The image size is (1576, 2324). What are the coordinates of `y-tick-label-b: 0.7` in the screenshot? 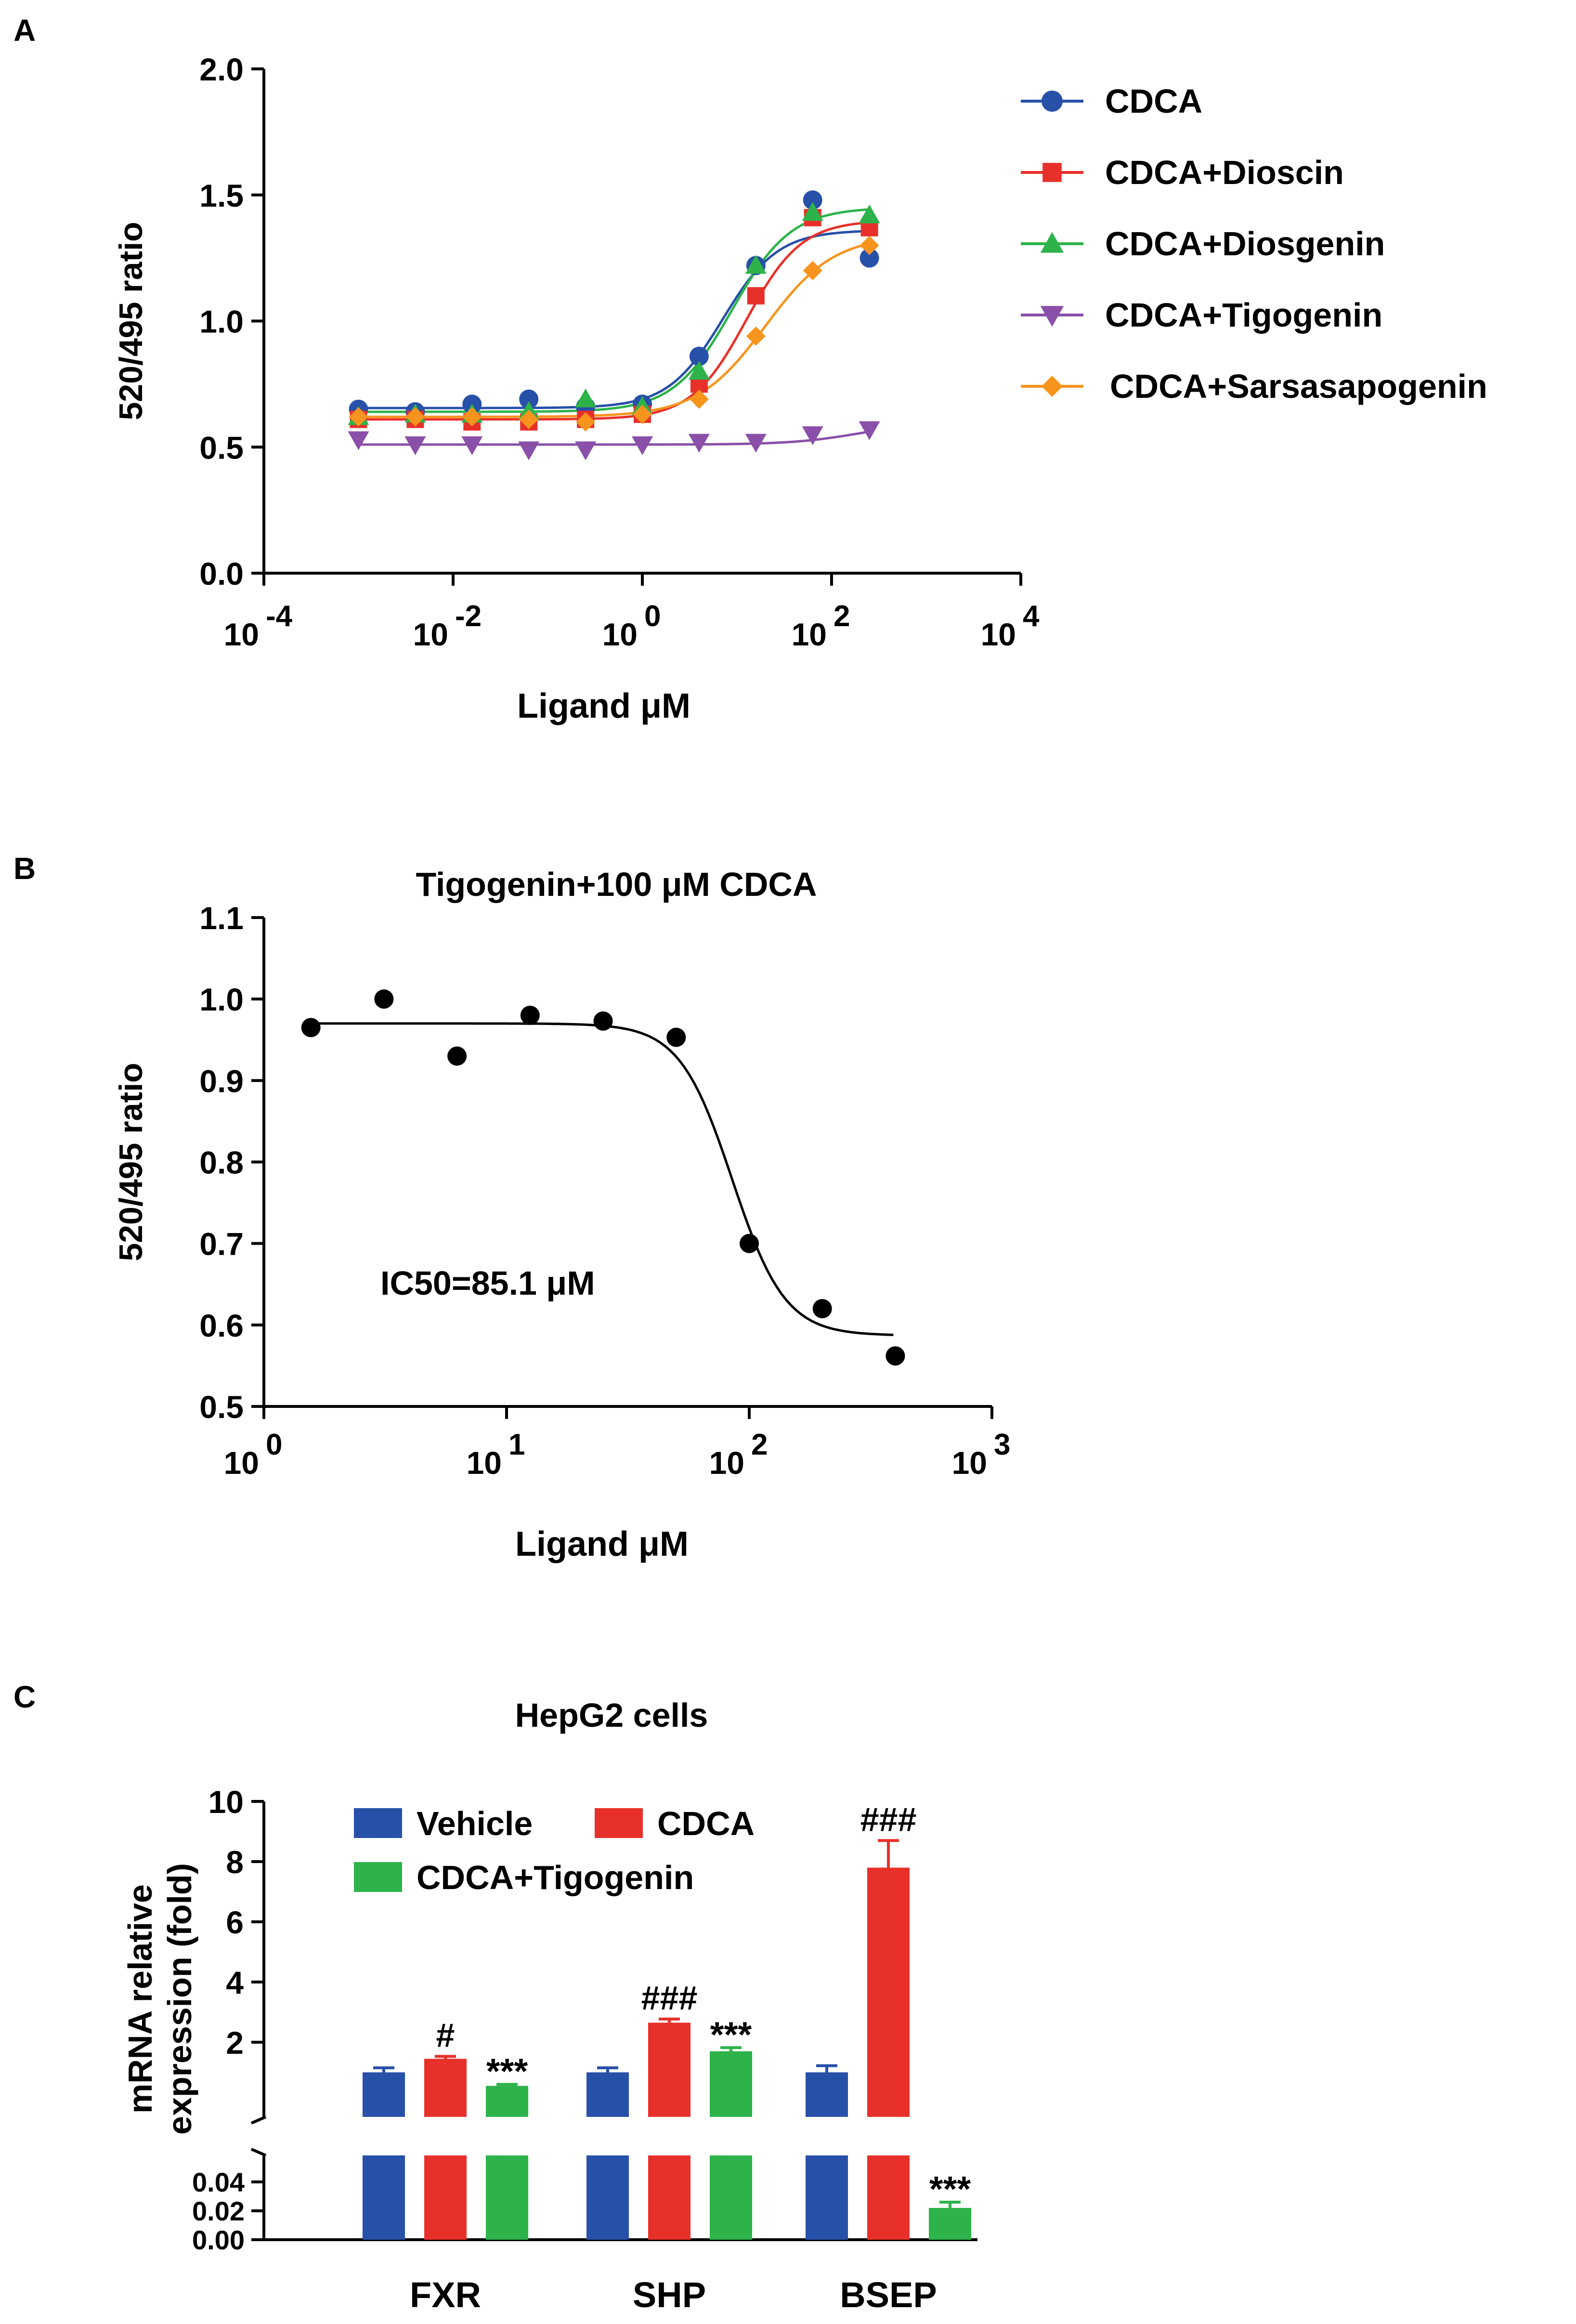 It's located at (221, 1244).